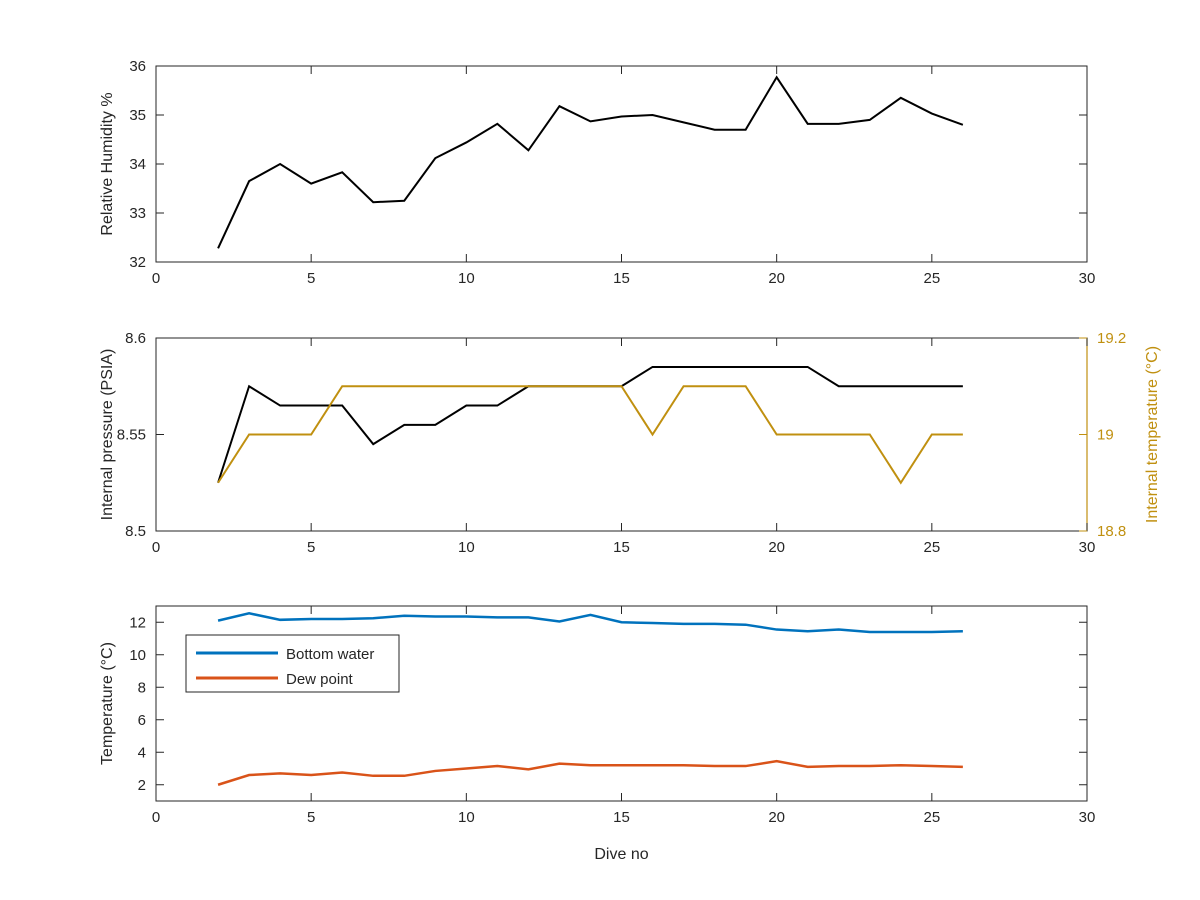 The height and width of the screenshot is (900, 1200). What do you see at coordinates (1111, 338) in the screenshot?
I see `y-right-tick-label: 19.2` at bounding box center [1111, 338].